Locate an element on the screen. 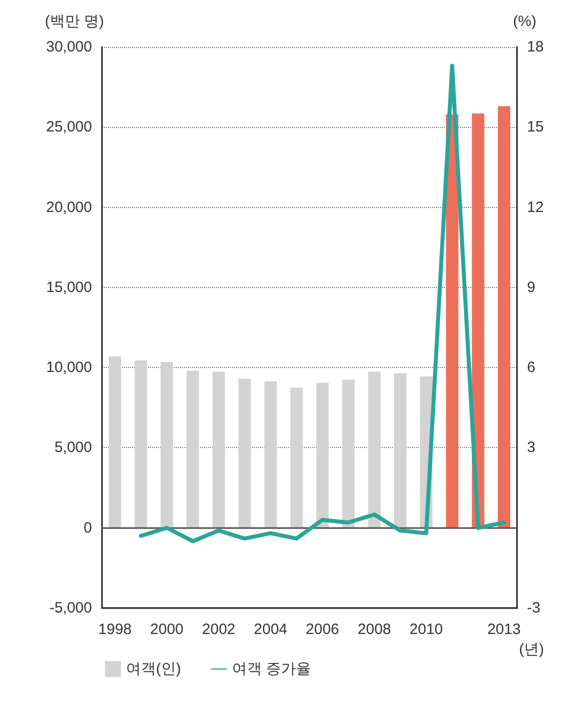 This screenshot has width=562, height=702. y2-tick-label: 12 is located at coordinates (535, 207).